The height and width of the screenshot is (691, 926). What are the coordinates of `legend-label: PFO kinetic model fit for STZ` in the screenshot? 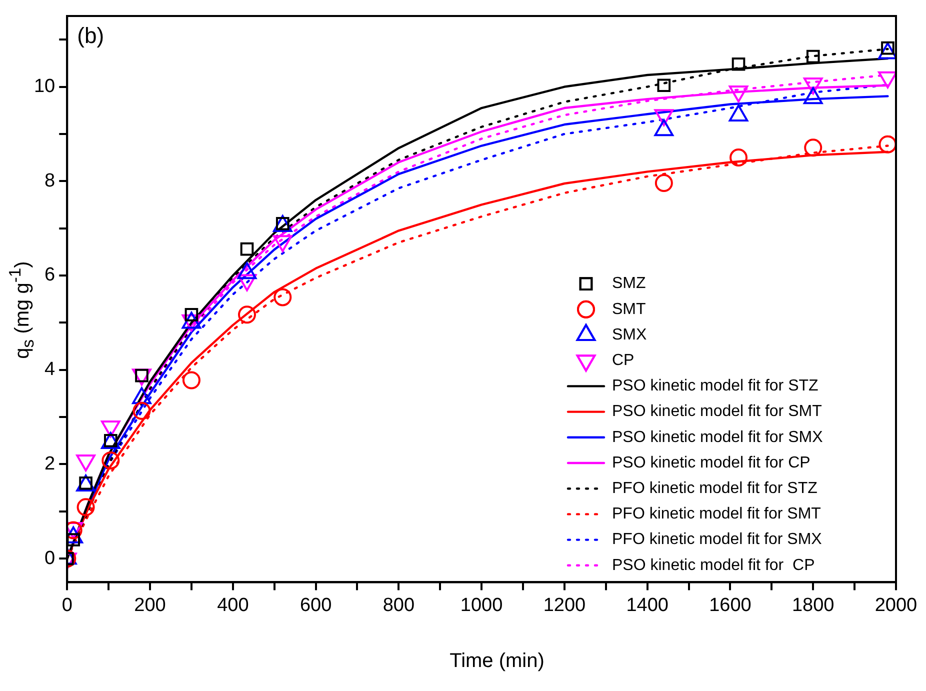 It's located at (715, 489).